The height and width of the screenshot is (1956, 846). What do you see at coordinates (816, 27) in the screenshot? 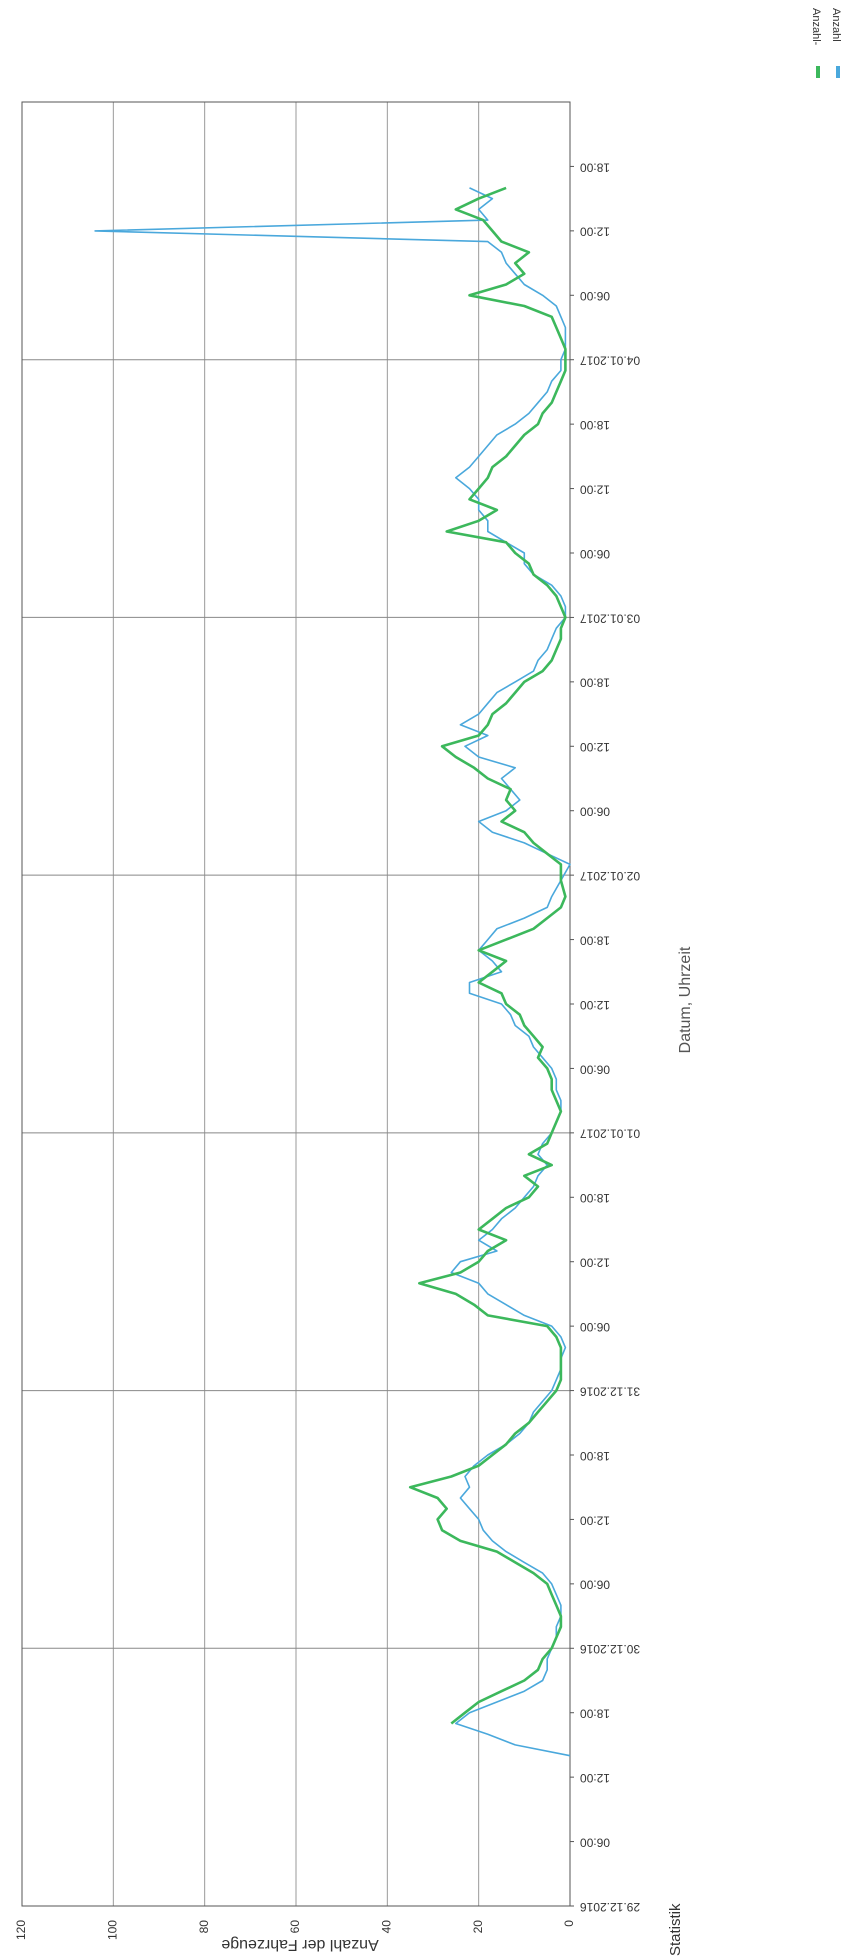
I see `legend-label: Anzahl-` at bounding box center [816, 27].